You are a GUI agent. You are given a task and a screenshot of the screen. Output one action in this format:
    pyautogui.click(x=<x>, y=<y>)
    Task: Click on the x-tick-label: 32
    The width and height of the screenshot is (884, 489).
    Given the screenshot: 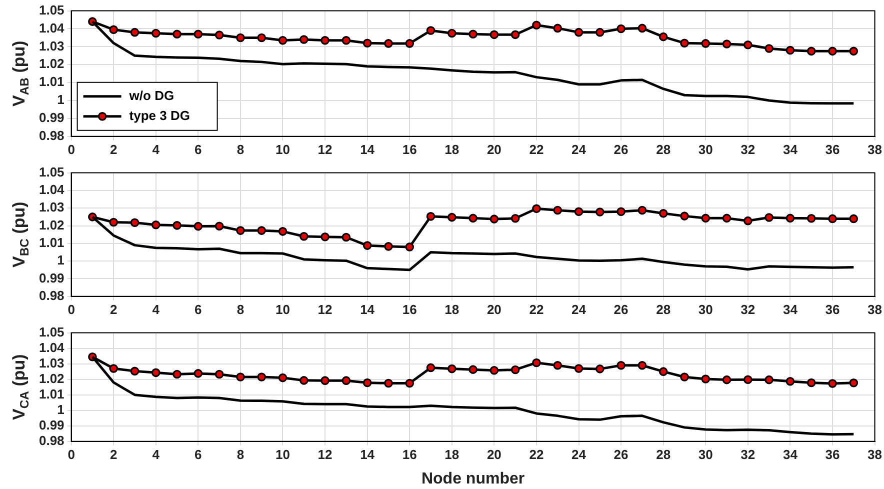 What is the action you would take?
    pyautogui.click(x=748, y=149)
    